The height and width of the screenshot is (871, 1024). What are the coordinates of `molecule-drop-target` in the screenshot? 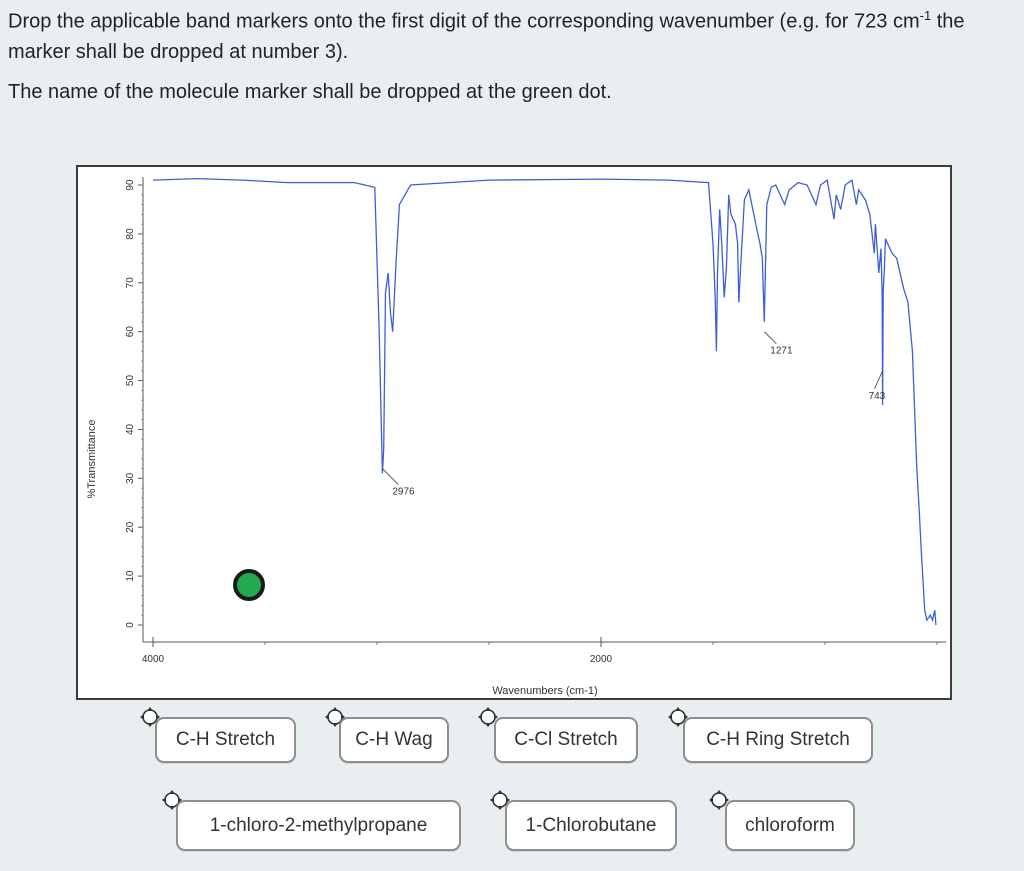 It's located at (249, 585).